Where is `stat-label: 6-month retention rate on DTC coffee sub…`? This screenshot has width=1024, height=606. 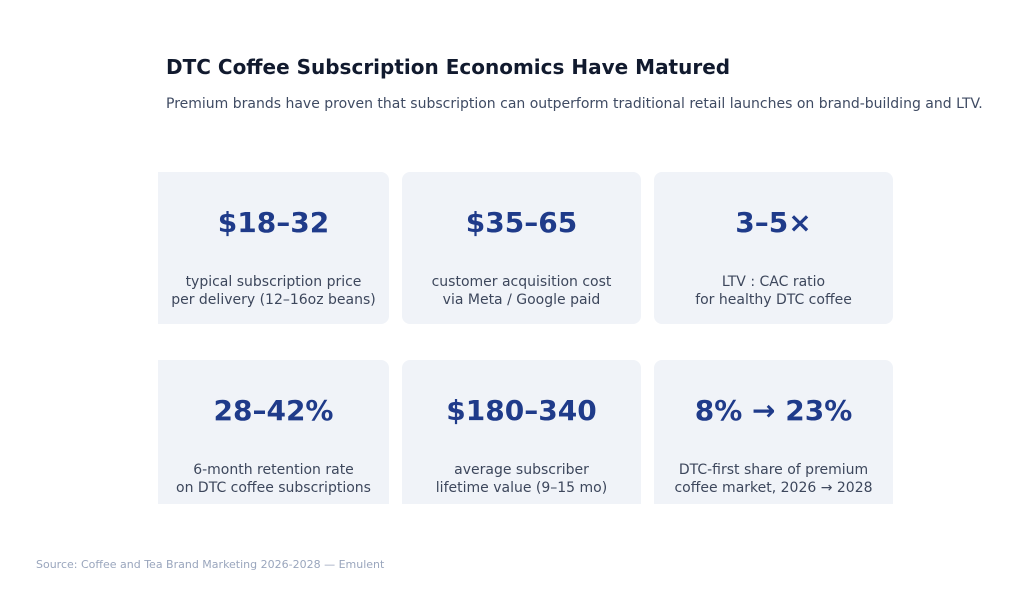 stat-label: 6-month retention rate on DTC coffee sub… is located at coordinates (273, 479).